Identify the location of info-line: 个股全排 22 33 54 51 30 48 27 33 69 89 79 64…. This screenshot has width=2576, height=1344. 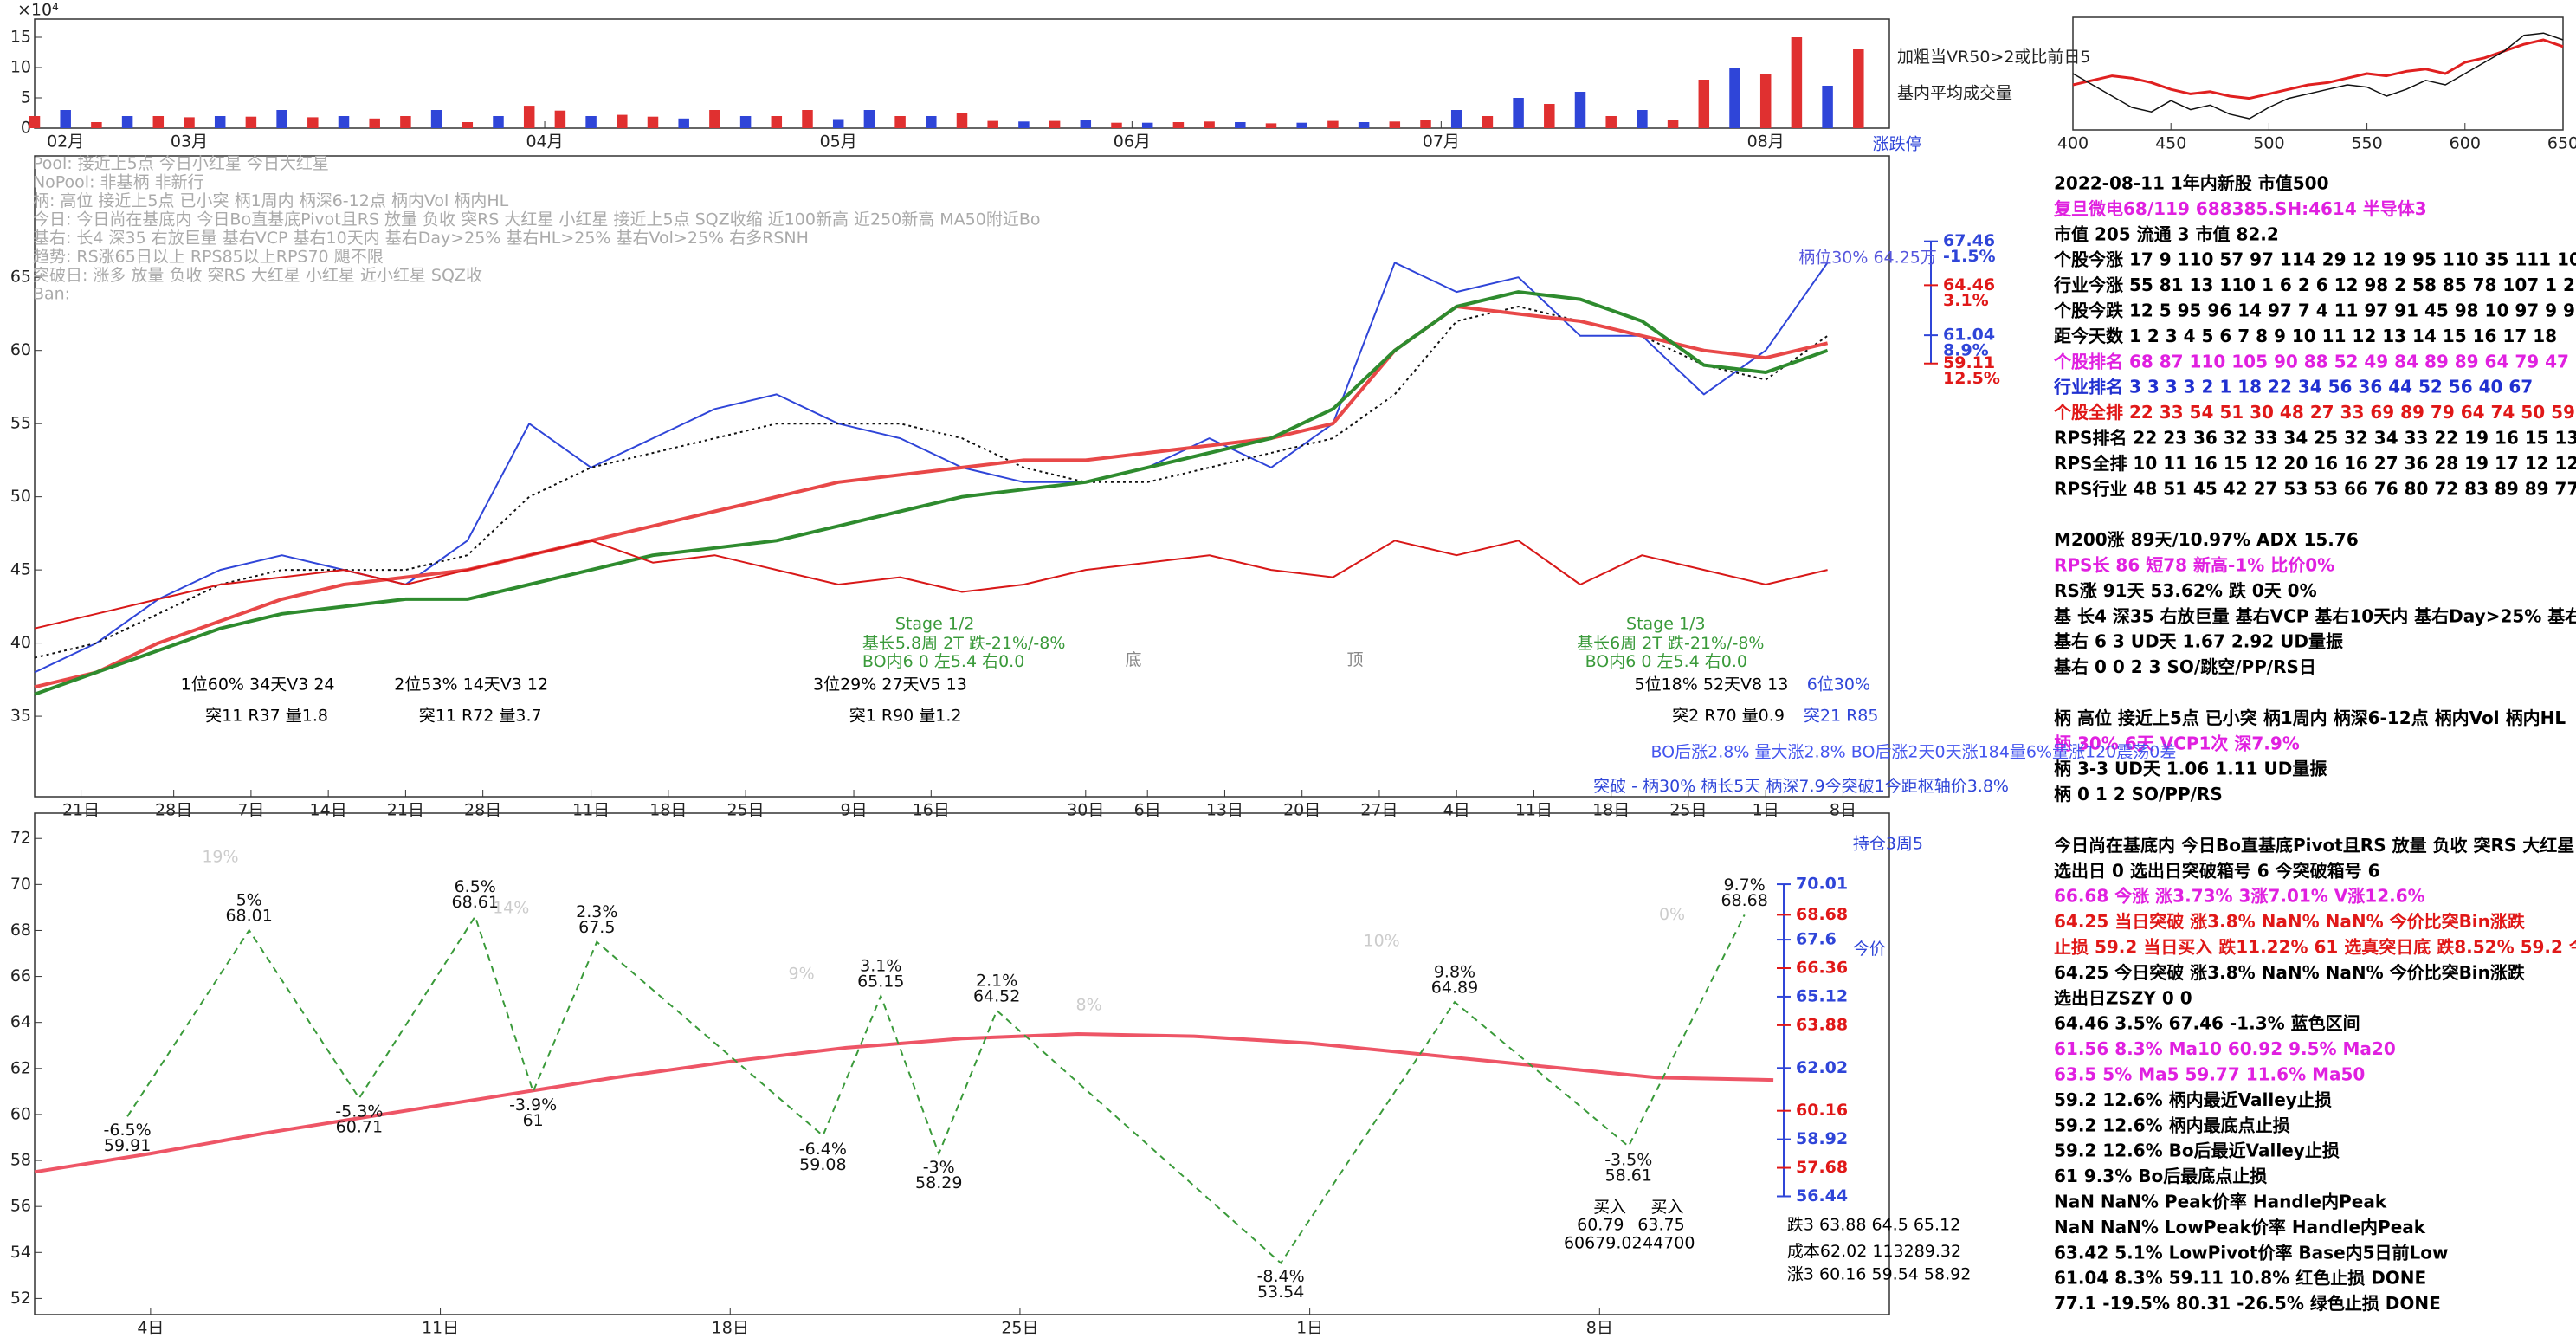
(2314, 412).